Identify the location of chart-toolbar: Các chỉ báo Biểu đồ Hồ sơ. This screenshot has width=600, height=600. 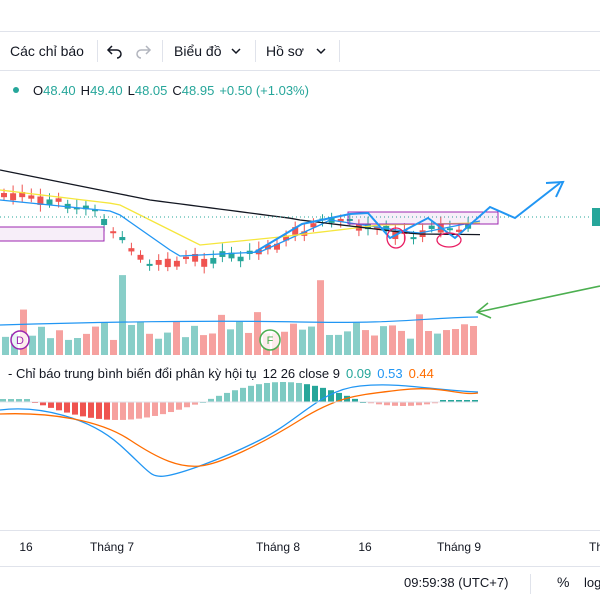
(300, 51).